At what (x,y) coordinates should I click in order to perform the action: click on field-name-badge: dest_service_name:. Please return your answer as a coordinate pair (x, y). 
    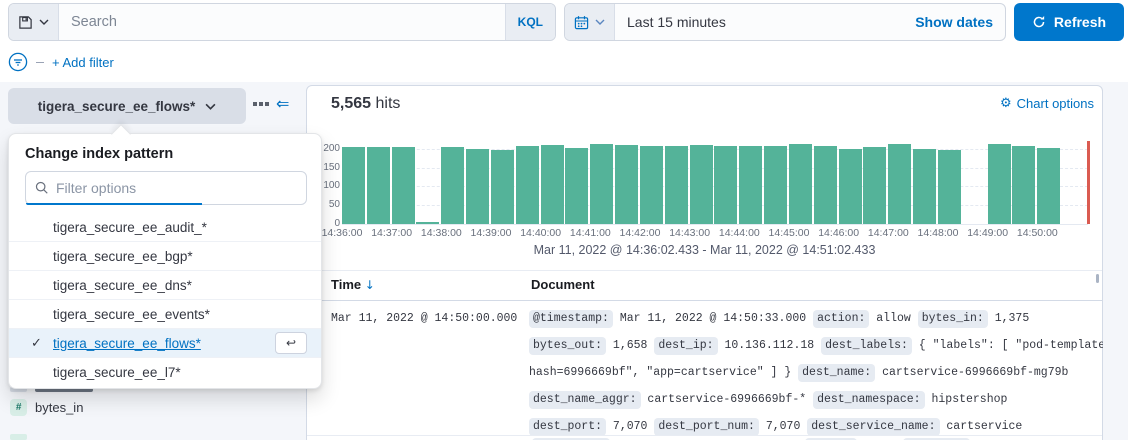
    Looking at the image, I should click on (873, 427).